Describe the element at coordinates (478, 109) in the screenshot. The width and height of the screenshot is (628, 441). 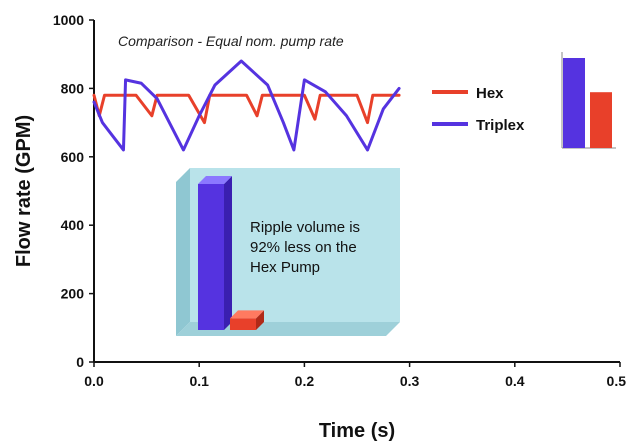
I see `legend: Hex Triplex` at that location.